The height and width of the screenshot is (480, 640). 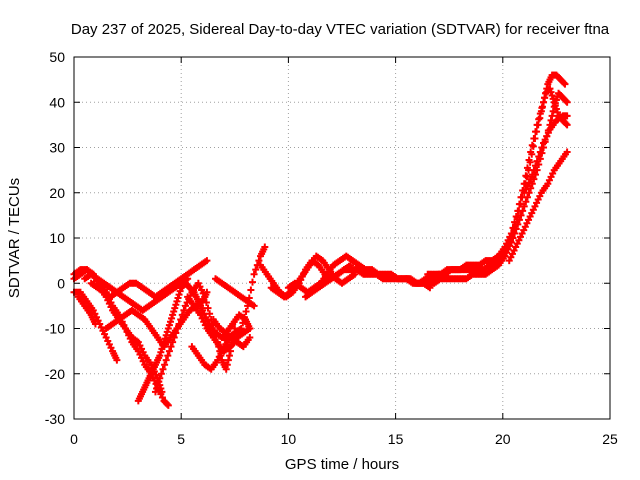 I want to click on y-tick-label: 30, so click(x=57, y=148).